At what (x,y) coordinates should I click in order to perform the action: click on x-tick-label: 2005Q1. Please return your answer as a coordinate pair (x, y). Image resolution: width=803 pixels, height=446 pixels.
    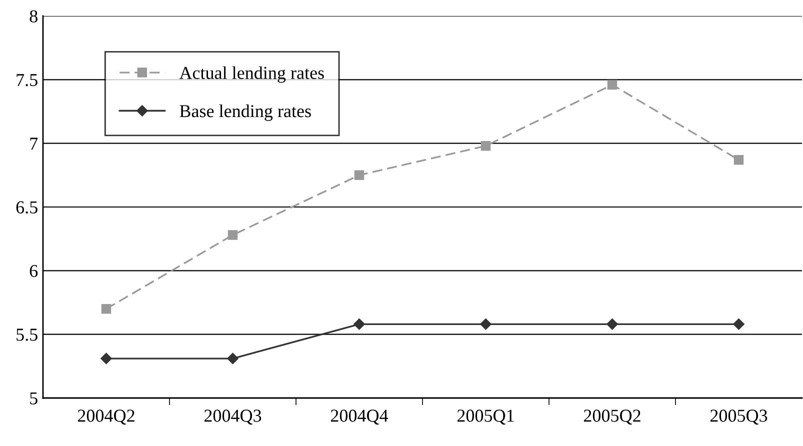
    Looking at the image, I should click on (485, 417).